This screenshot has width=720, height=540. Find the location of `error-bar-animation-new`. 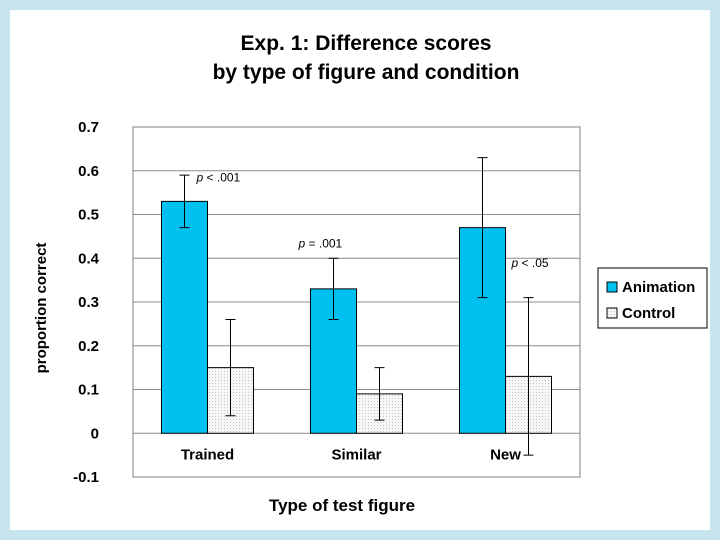

error-bar-animation-new is located at coordinates (482, 228).